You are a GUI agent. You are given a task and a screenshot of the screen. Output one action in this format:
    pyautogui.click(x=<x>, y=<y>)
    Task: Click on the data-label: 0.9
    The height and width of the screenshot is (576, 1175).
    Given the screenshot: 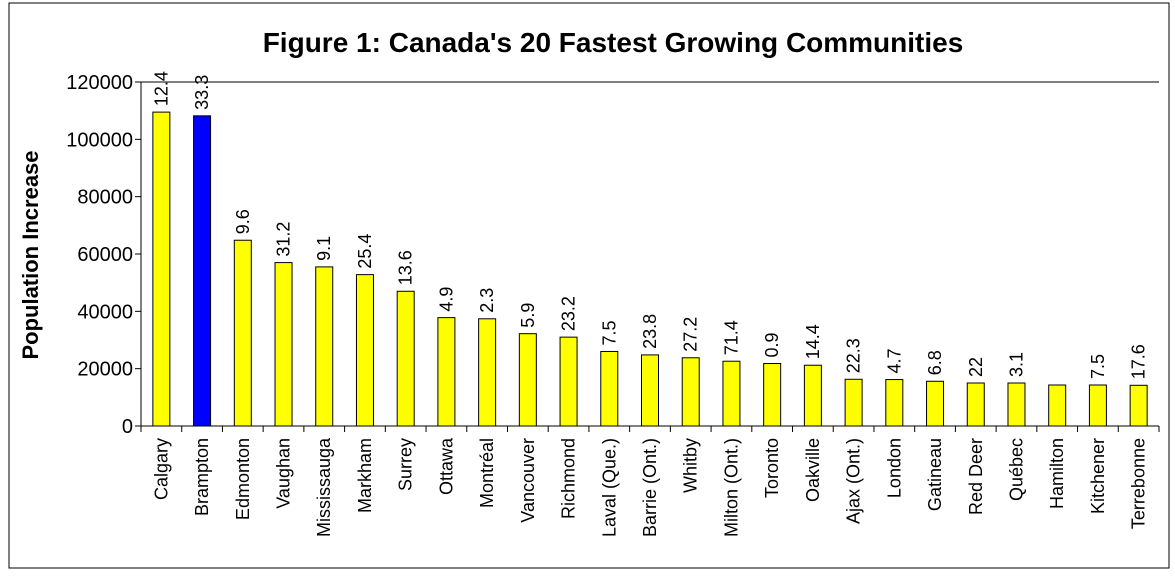 What is the action you would take?
    pyautogui.click(x=772, y=344)
    